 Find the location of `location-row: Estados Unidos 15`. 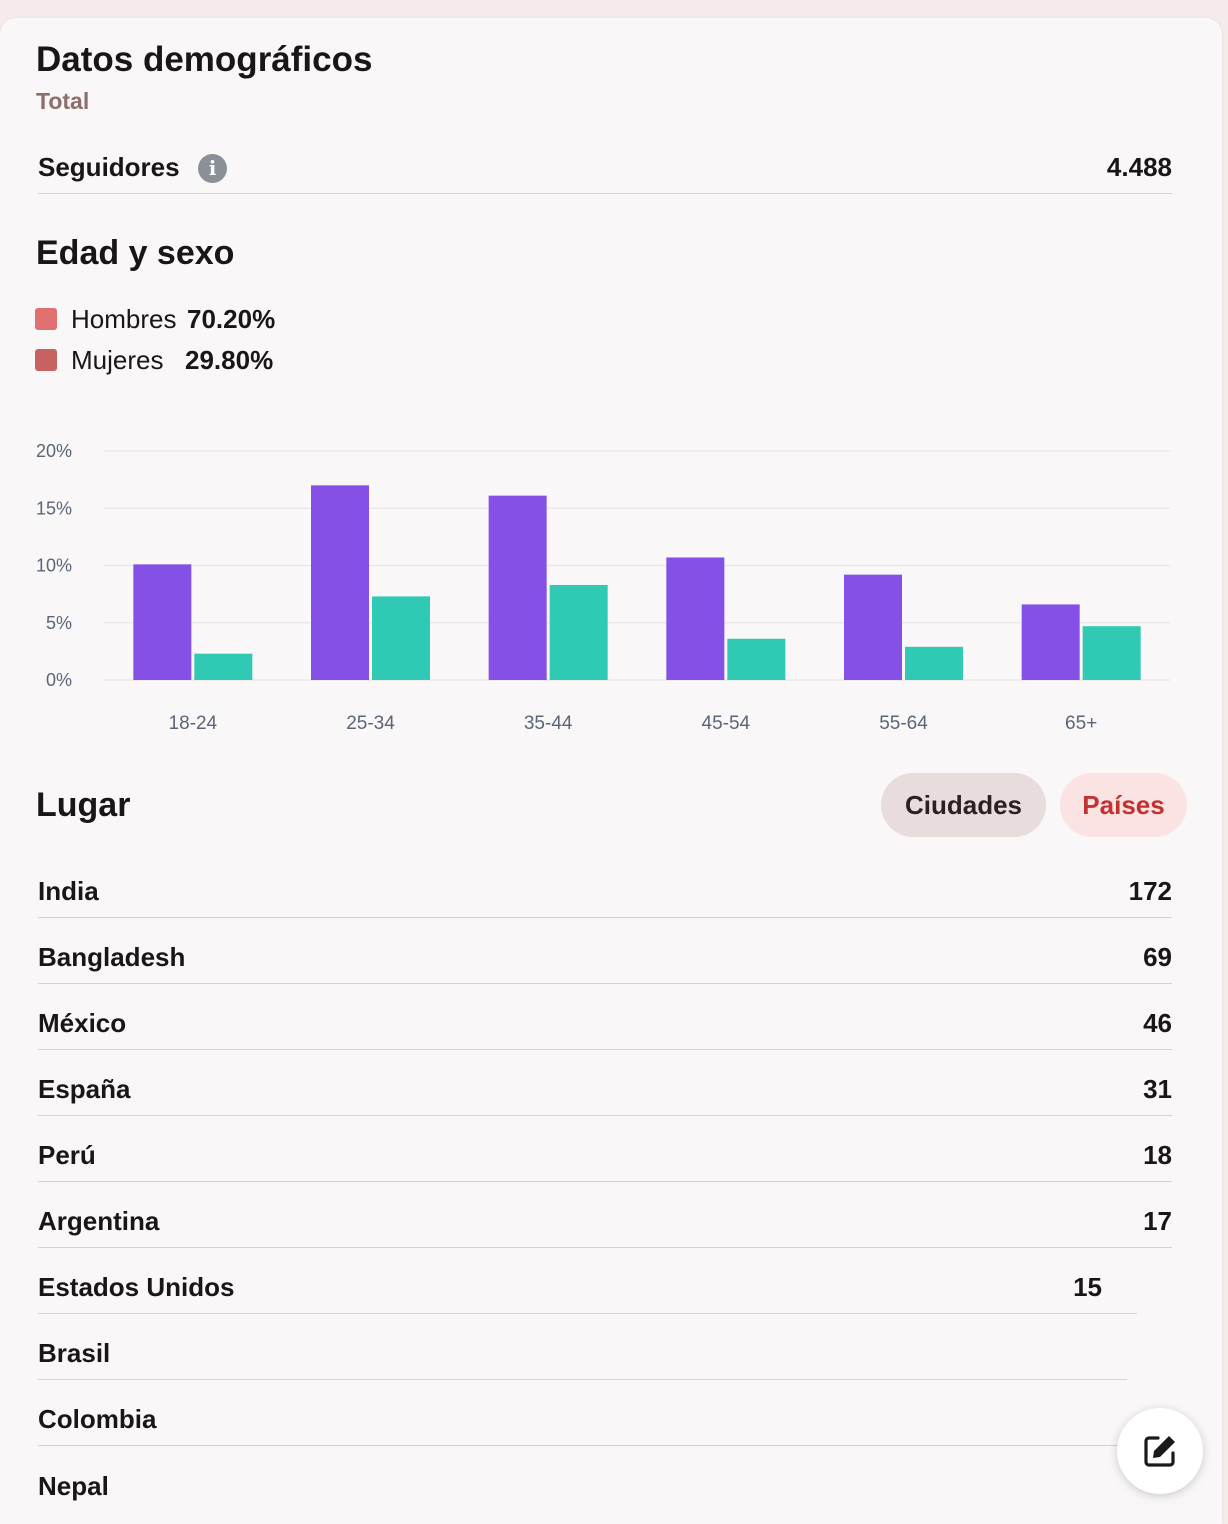

location-row: Estados Unidos 15 is located at coordinates (587, 1287).